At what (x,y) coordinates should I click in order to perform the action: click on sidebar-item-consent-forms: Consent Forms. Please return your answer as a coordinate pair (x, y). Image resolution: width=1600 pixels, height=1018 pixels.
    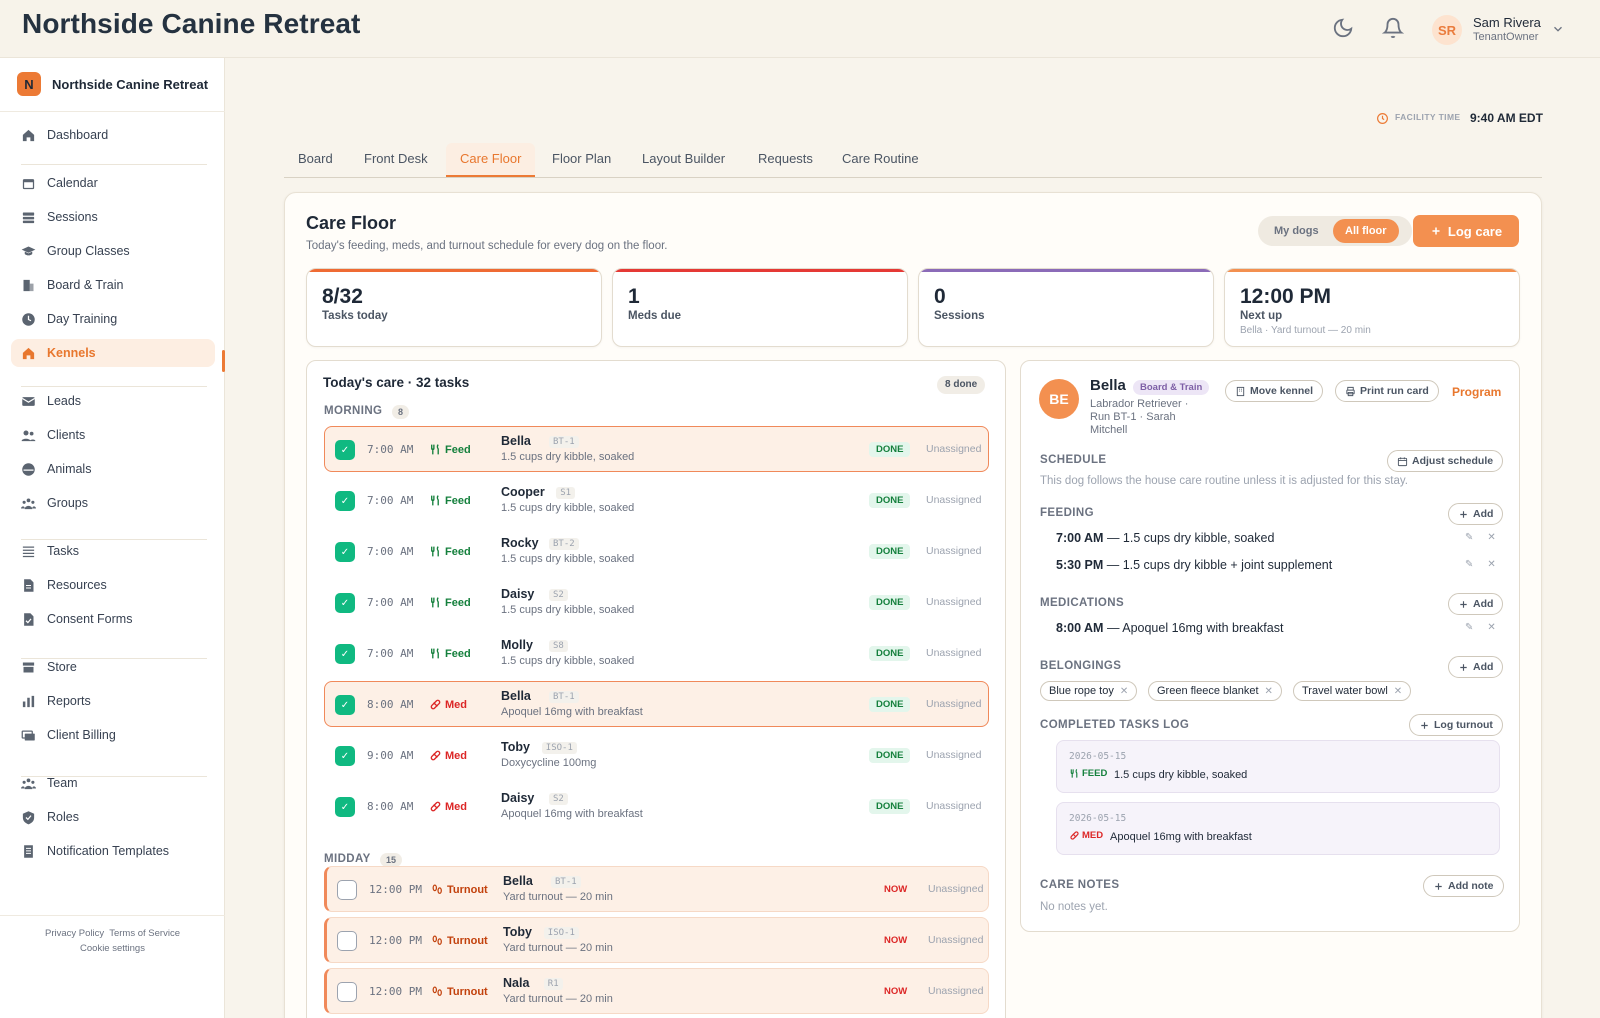
    Looking at the image, I should click on (113, 619).